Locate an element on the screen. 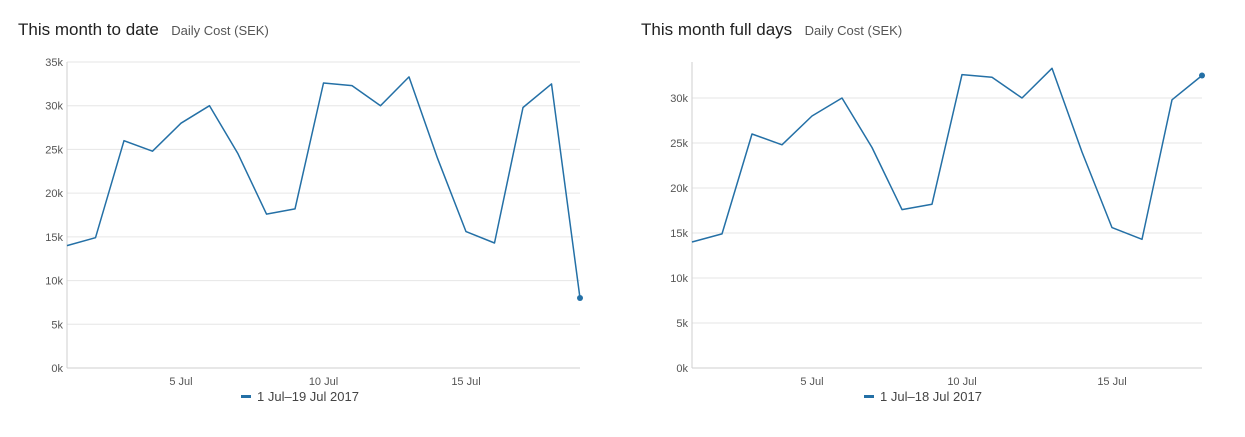 This screenshot has height=437, width=1245. chart-title: This month to date is located at coordinates (88, 29).